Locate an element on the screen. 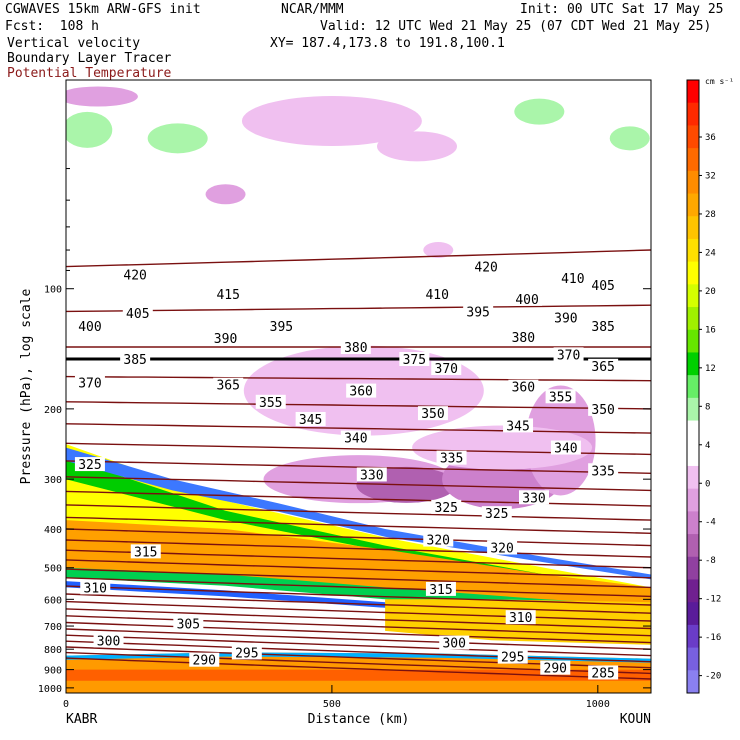 This screenshot has width=740, height=740. theta-label: 295 is located at coordinates (512, 658).